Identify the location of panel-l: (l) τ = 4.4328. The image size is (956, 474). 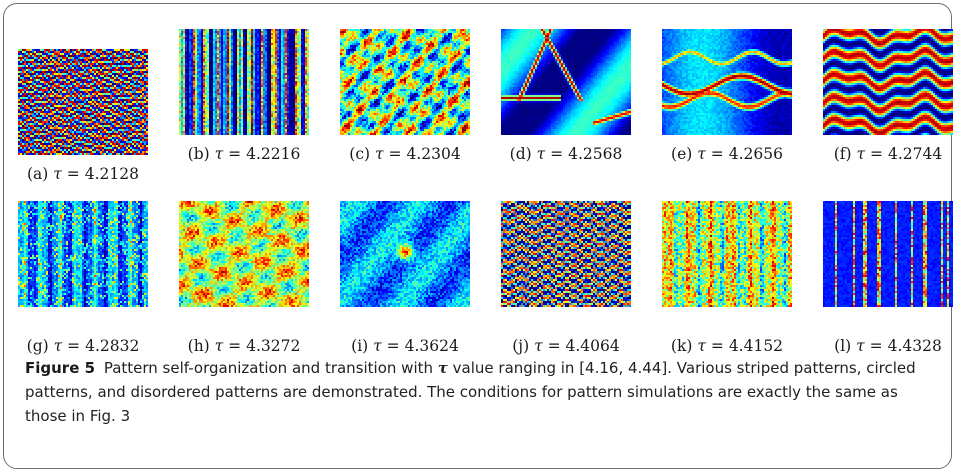
(888, 278).